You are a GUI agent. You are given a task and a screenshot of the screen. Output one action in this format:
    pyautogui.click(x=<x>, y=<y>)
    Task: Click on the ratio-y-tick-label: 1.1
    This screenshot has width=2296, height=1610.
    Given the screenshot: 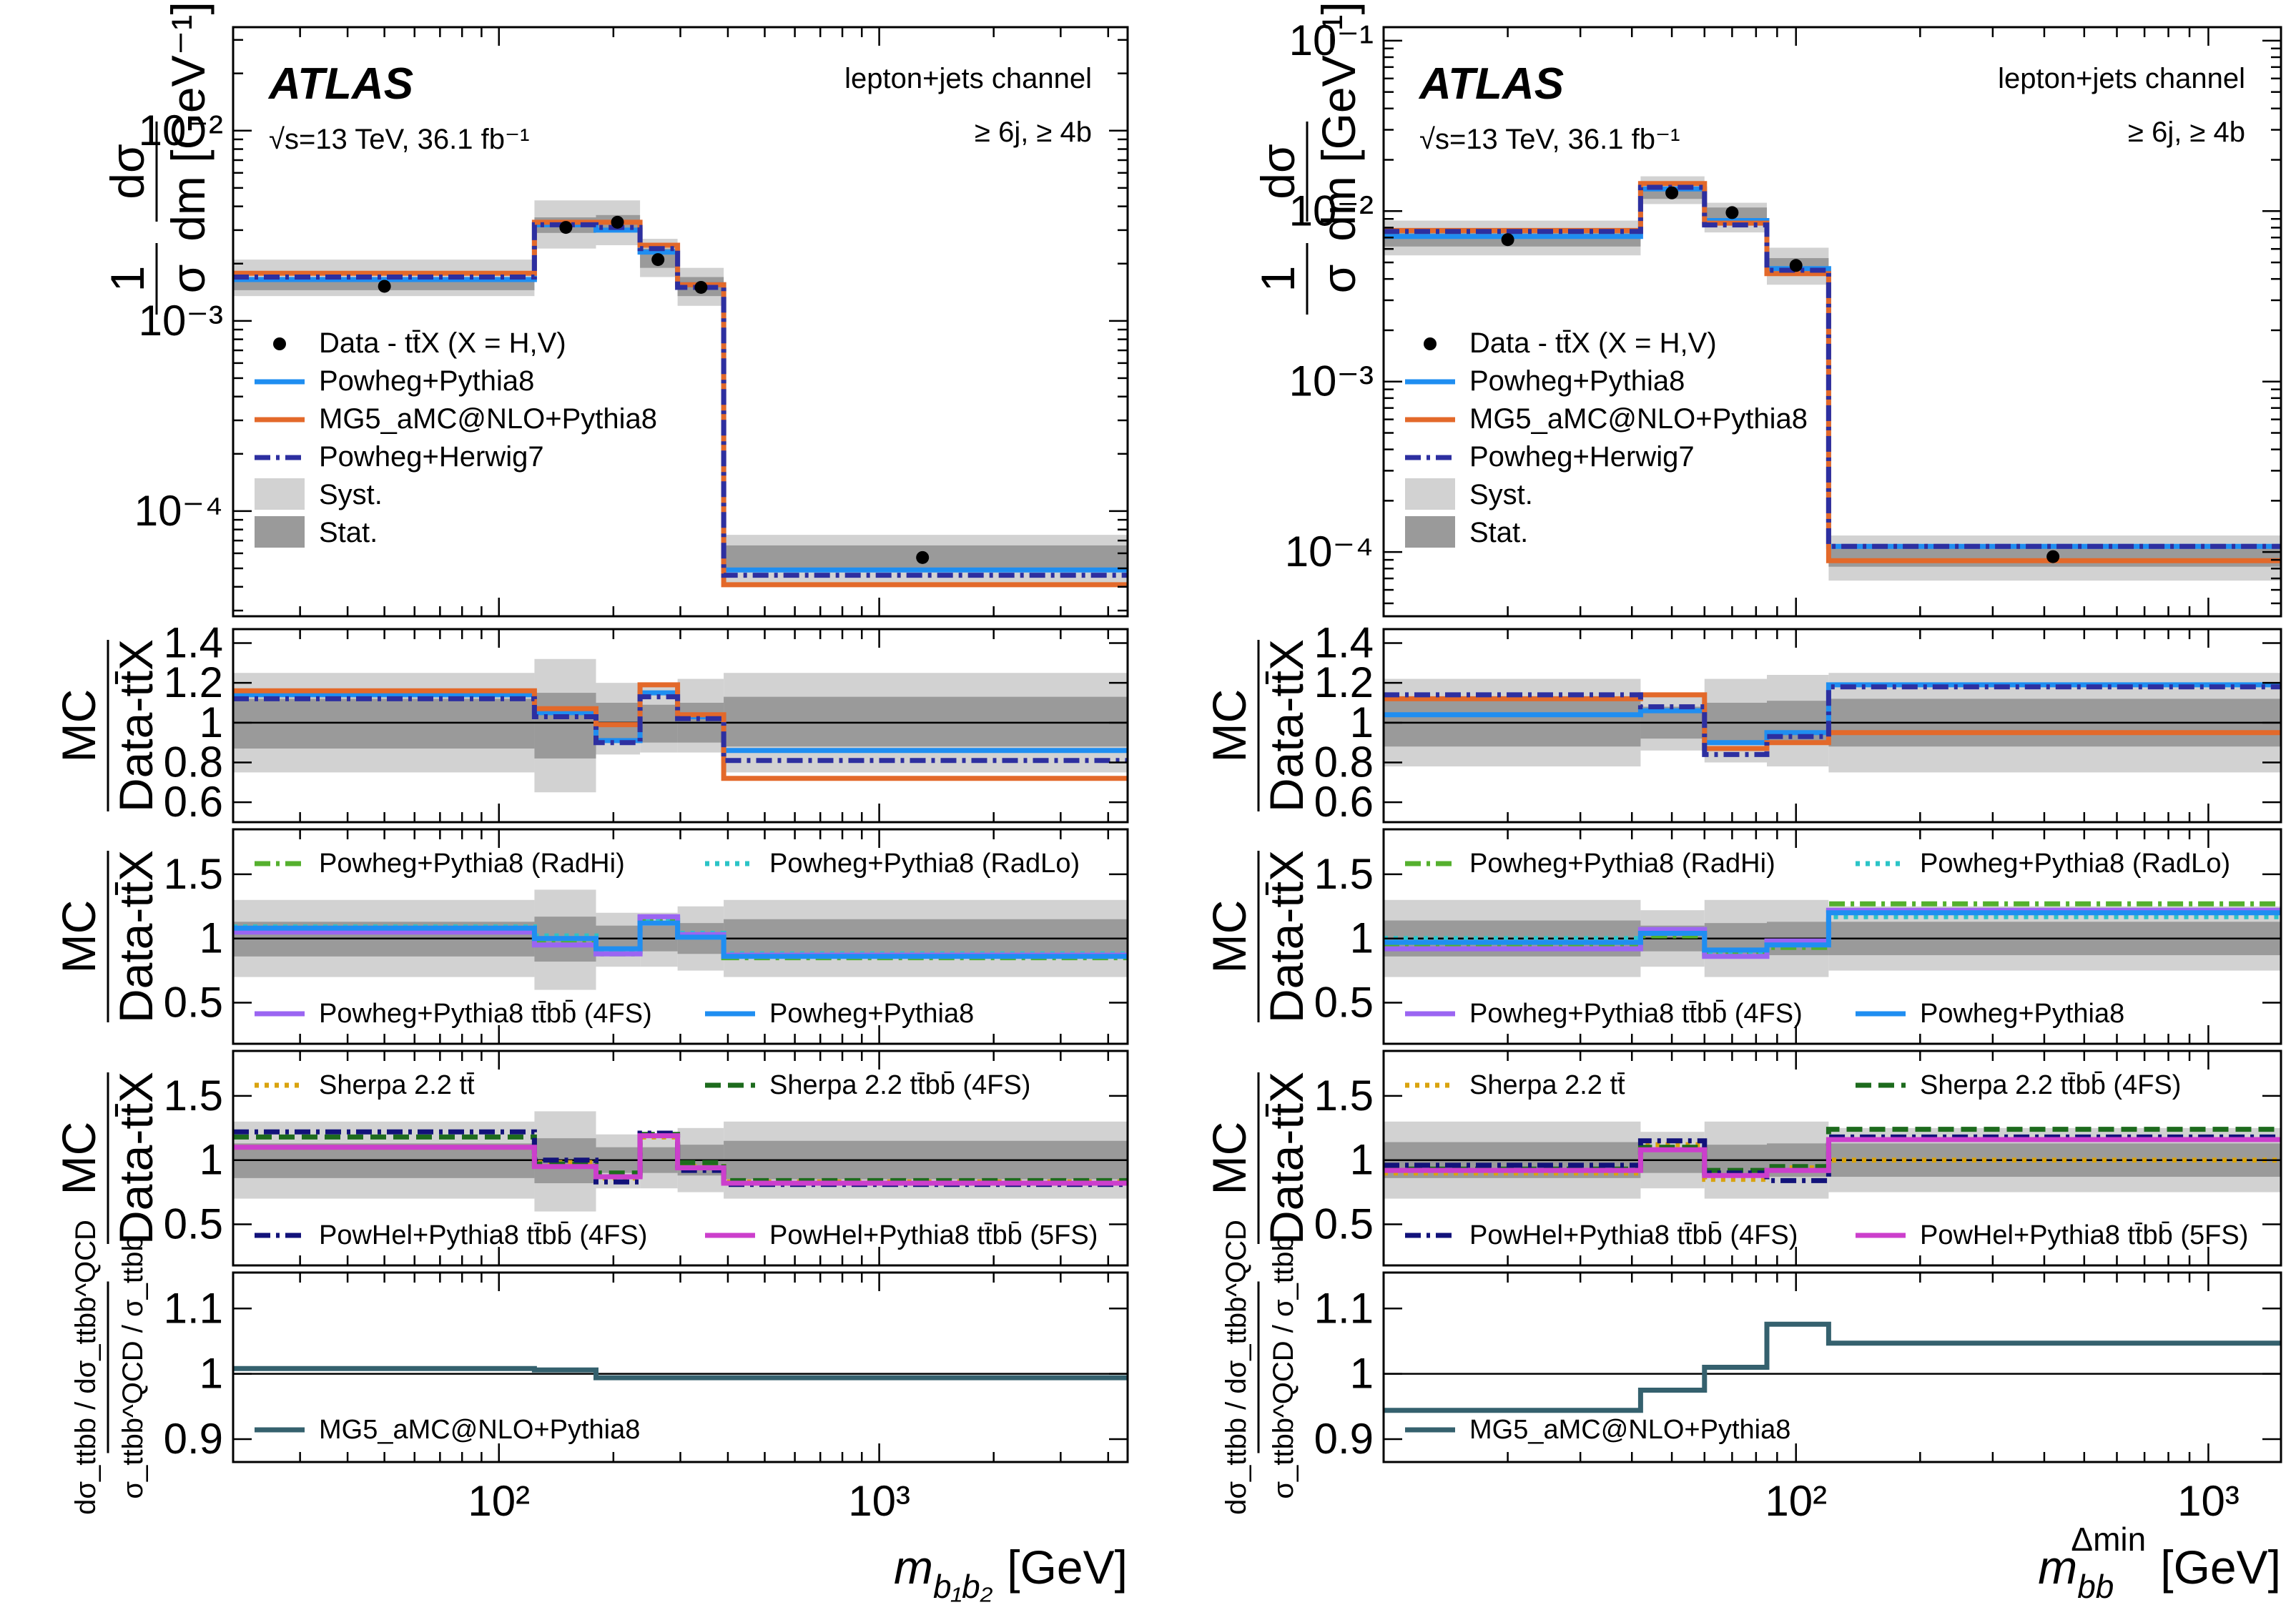 What is the action you would take?
    pyautogui.click(x=194, y=1308)
    